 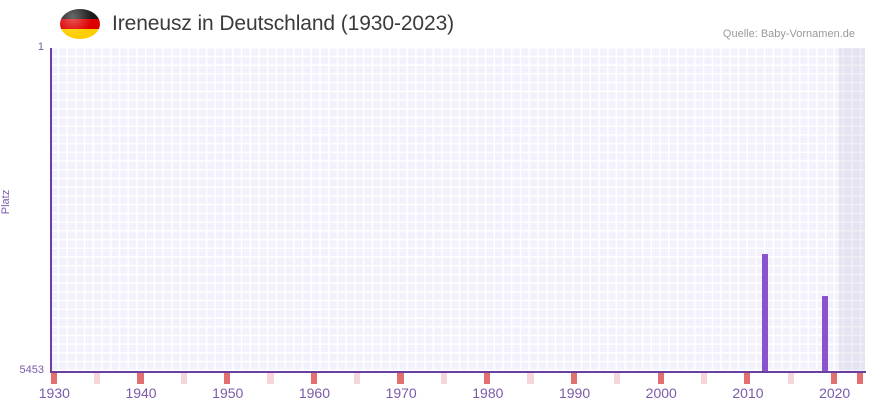 I want to click on x-axis-label-2000: 2000, so click(x=661, y=393).